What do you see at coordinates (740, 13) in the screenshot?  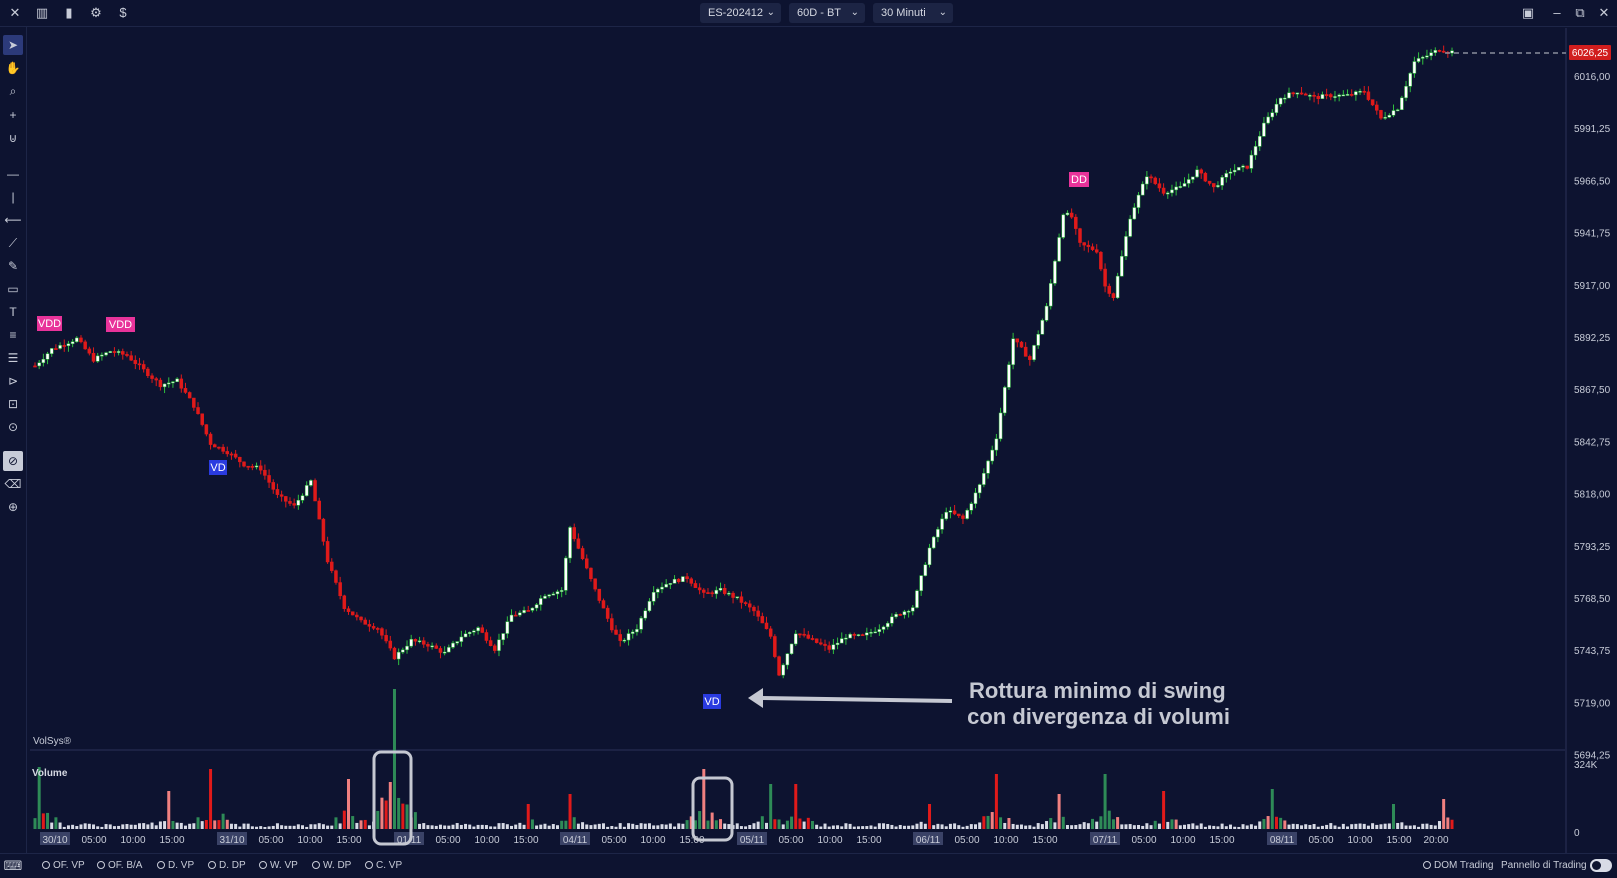 I see `instrument-dropdown: ES-202412 ⌄` at bounding box center [740, 13].